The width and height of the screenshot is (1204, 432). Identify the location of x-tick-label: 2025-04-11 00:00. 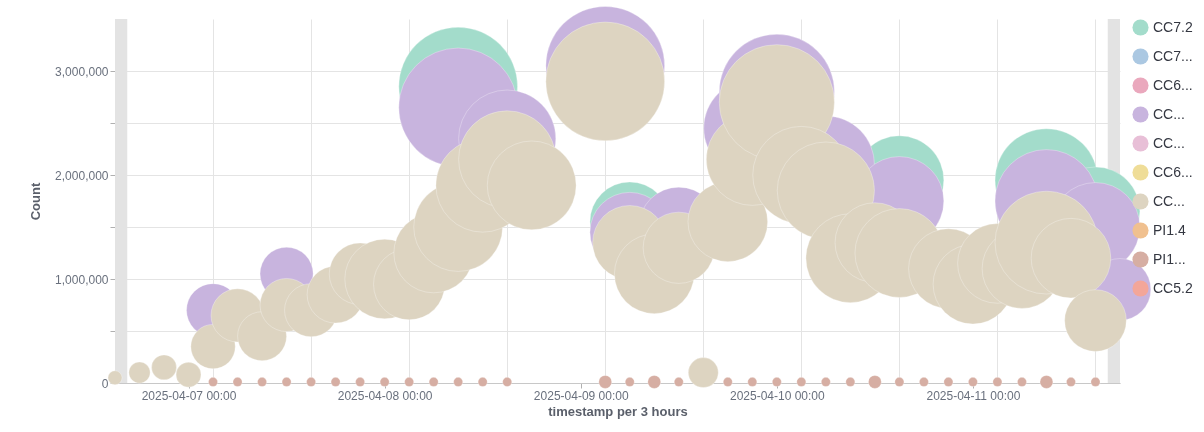
(973, 395).